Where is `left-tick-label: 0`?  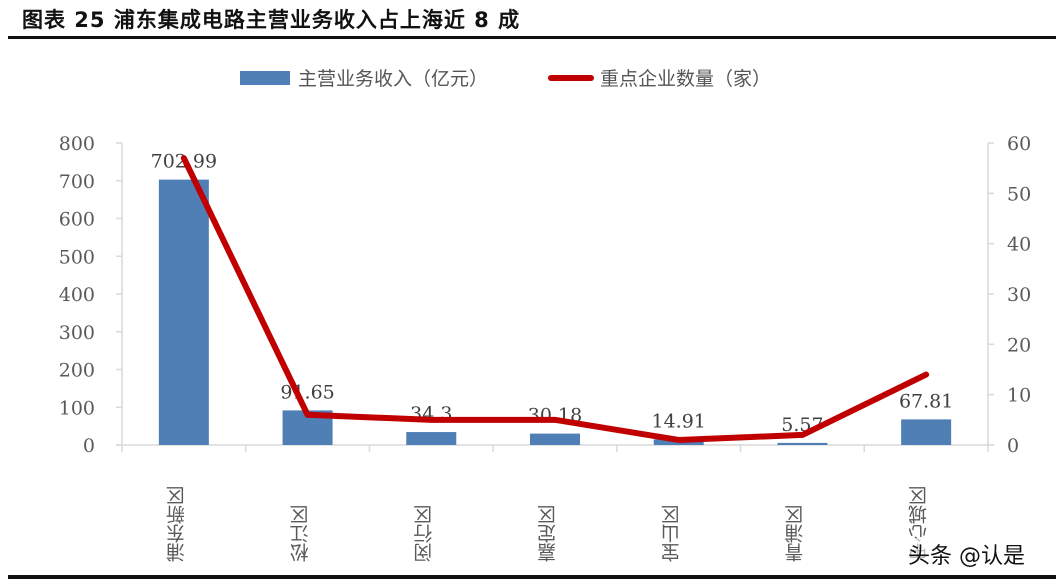 left-tick-label: 0 is located at coordinates (89, 446).